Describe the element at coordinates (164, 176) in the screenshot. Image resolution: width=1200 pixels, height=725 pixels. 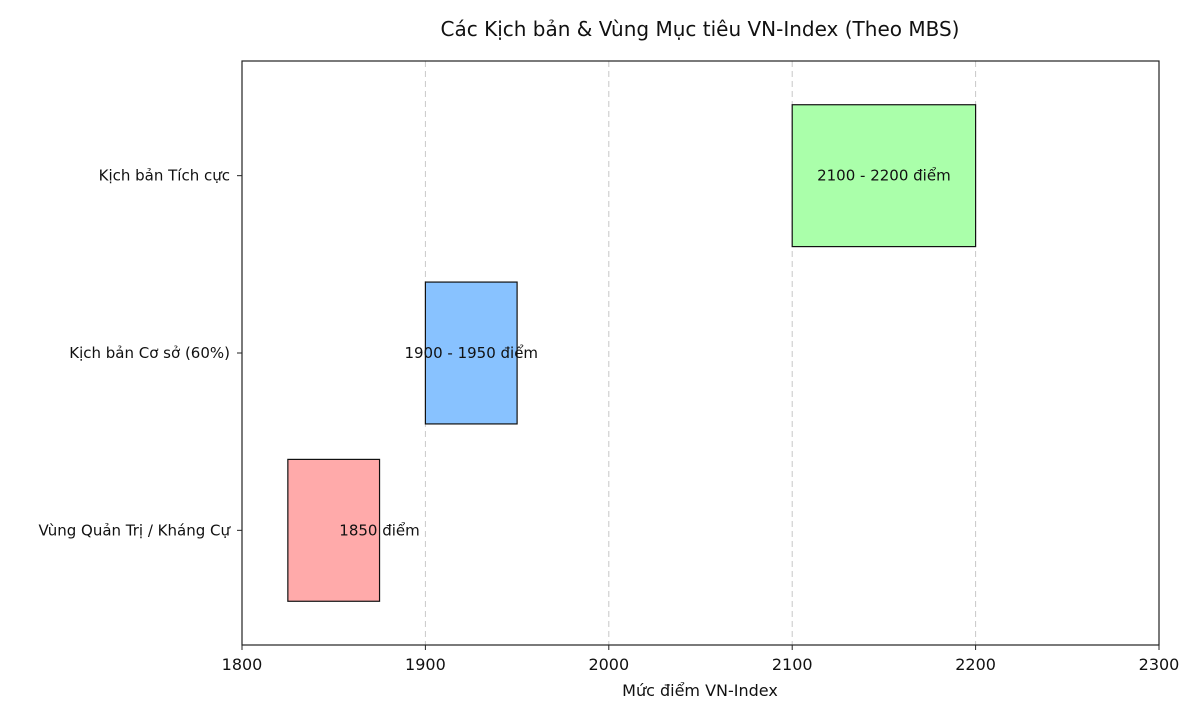
I see `category-label: Kịch bản Tích cực` at that location.